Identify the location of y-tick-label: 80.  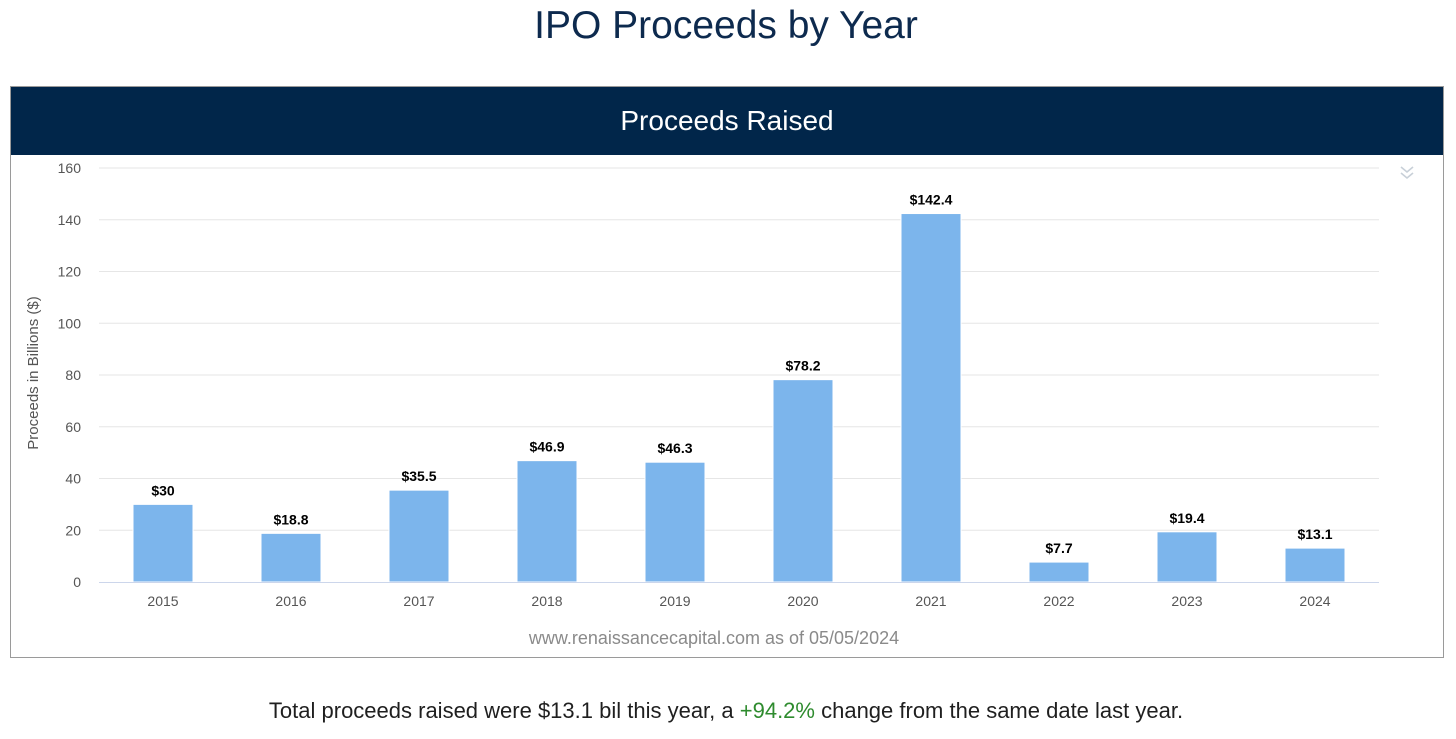
(73, 375).